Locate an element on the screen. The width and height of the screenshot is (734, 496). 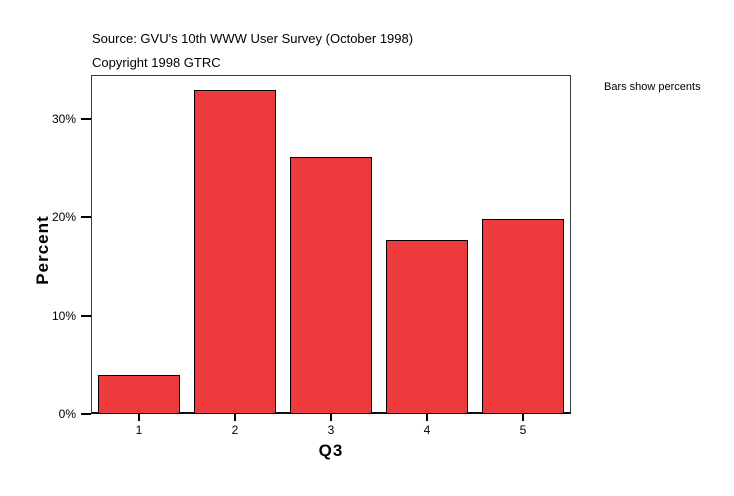
bars-note: Bars show percents is located at coordinates (652, 87).